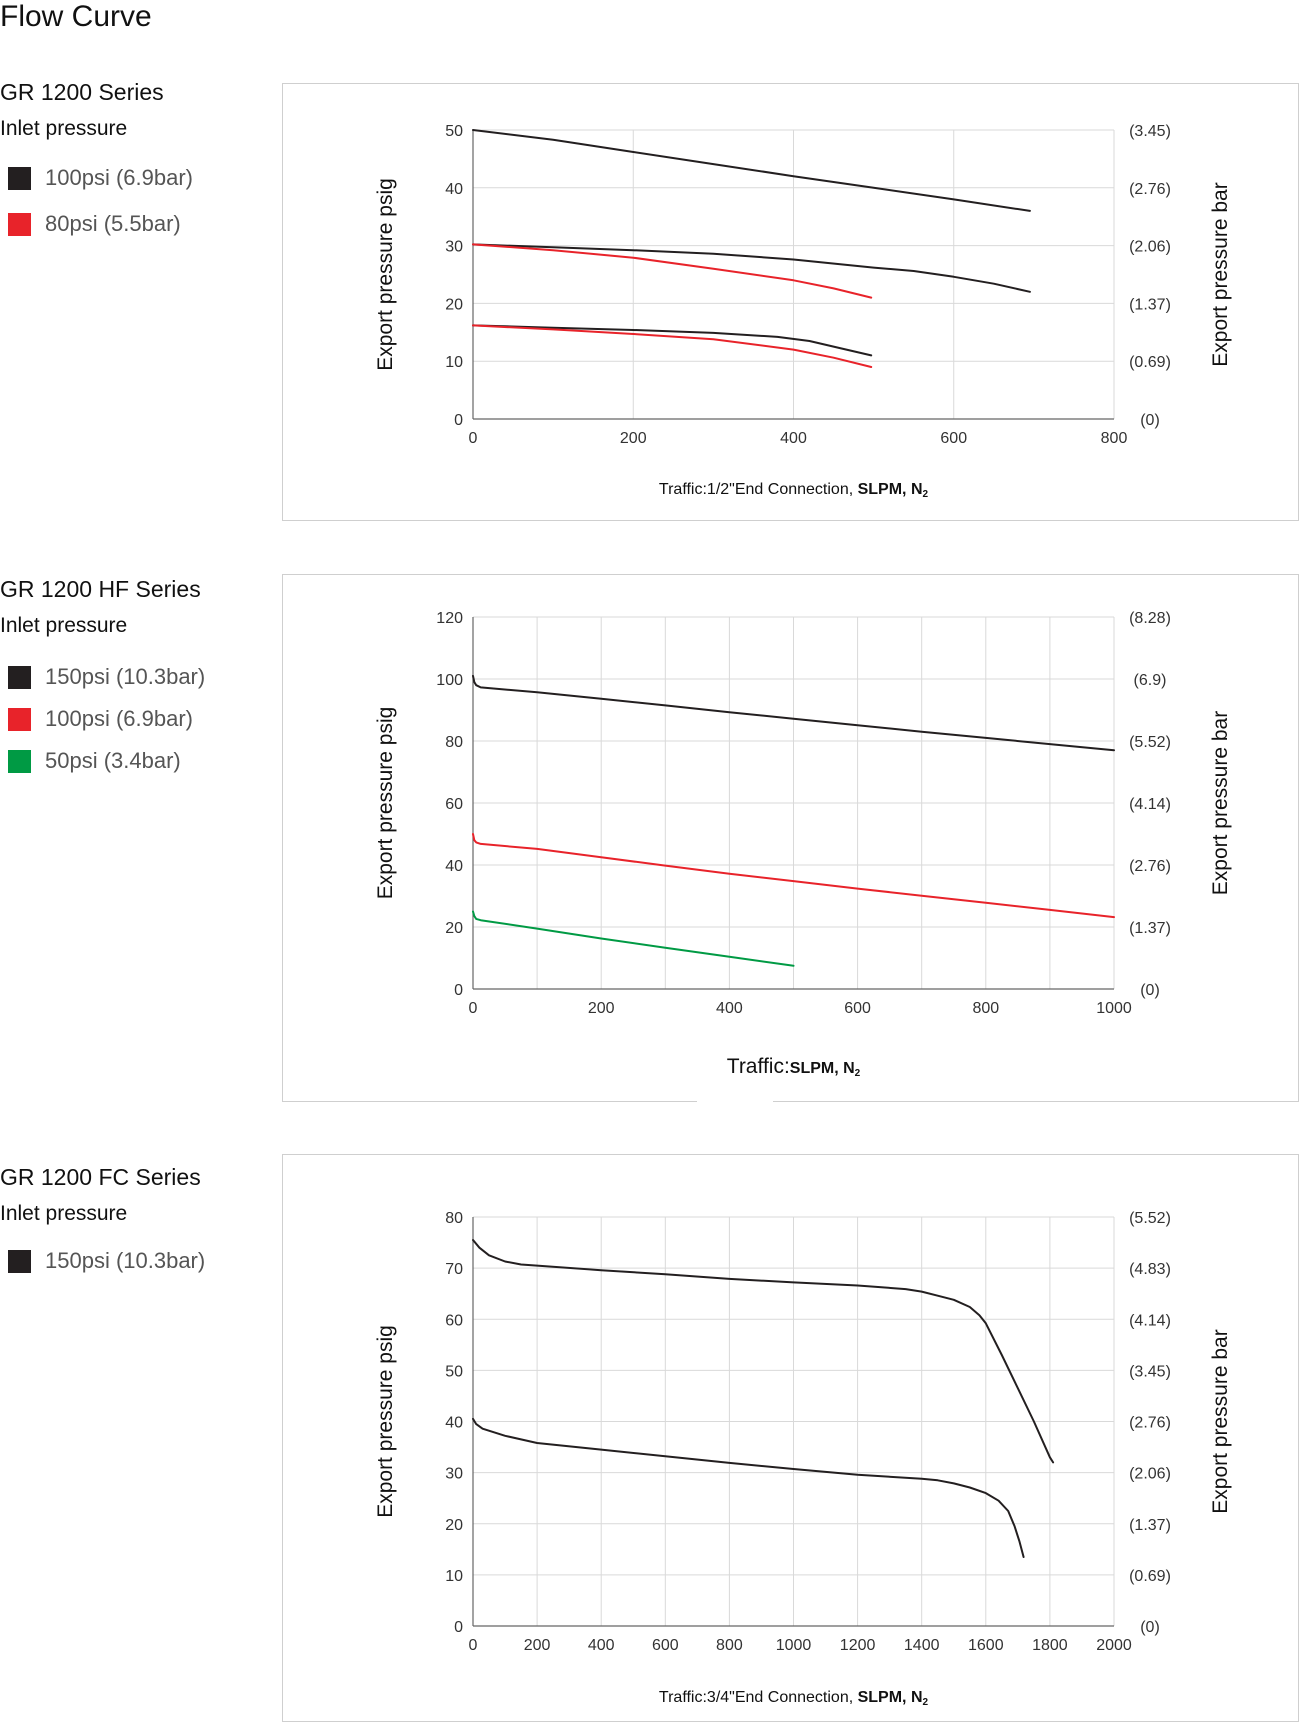 The width and height of the screenshot is (1300, 1722). What do you see at coordinates (794, 490) in the screenshot?
I see `x-axis-title: Traffic:1/2"End Connection, SLPM, N2` at bounding box center [794, 490].